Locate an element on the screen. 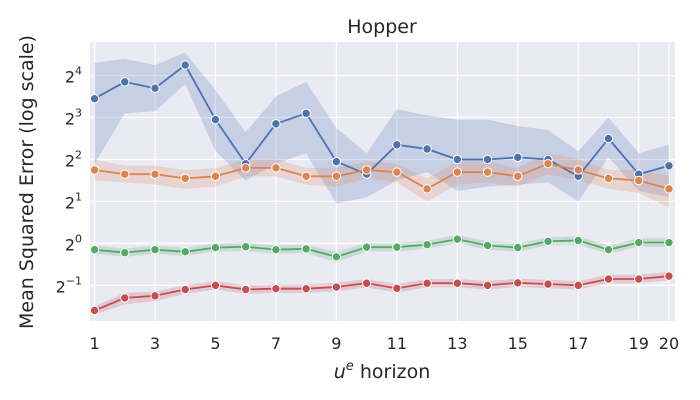 This screenshot has width=700, height=400. x-tick-label: 13 is located at coordinates (457, 343).